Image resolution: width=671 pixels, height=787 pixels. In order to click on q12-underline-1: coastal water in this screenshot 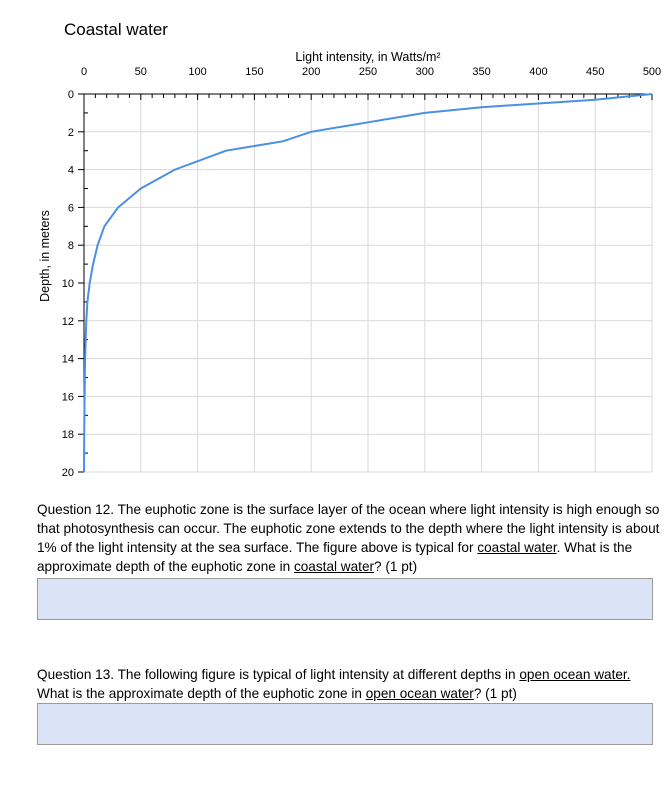, I will do `click(517, 547)`.